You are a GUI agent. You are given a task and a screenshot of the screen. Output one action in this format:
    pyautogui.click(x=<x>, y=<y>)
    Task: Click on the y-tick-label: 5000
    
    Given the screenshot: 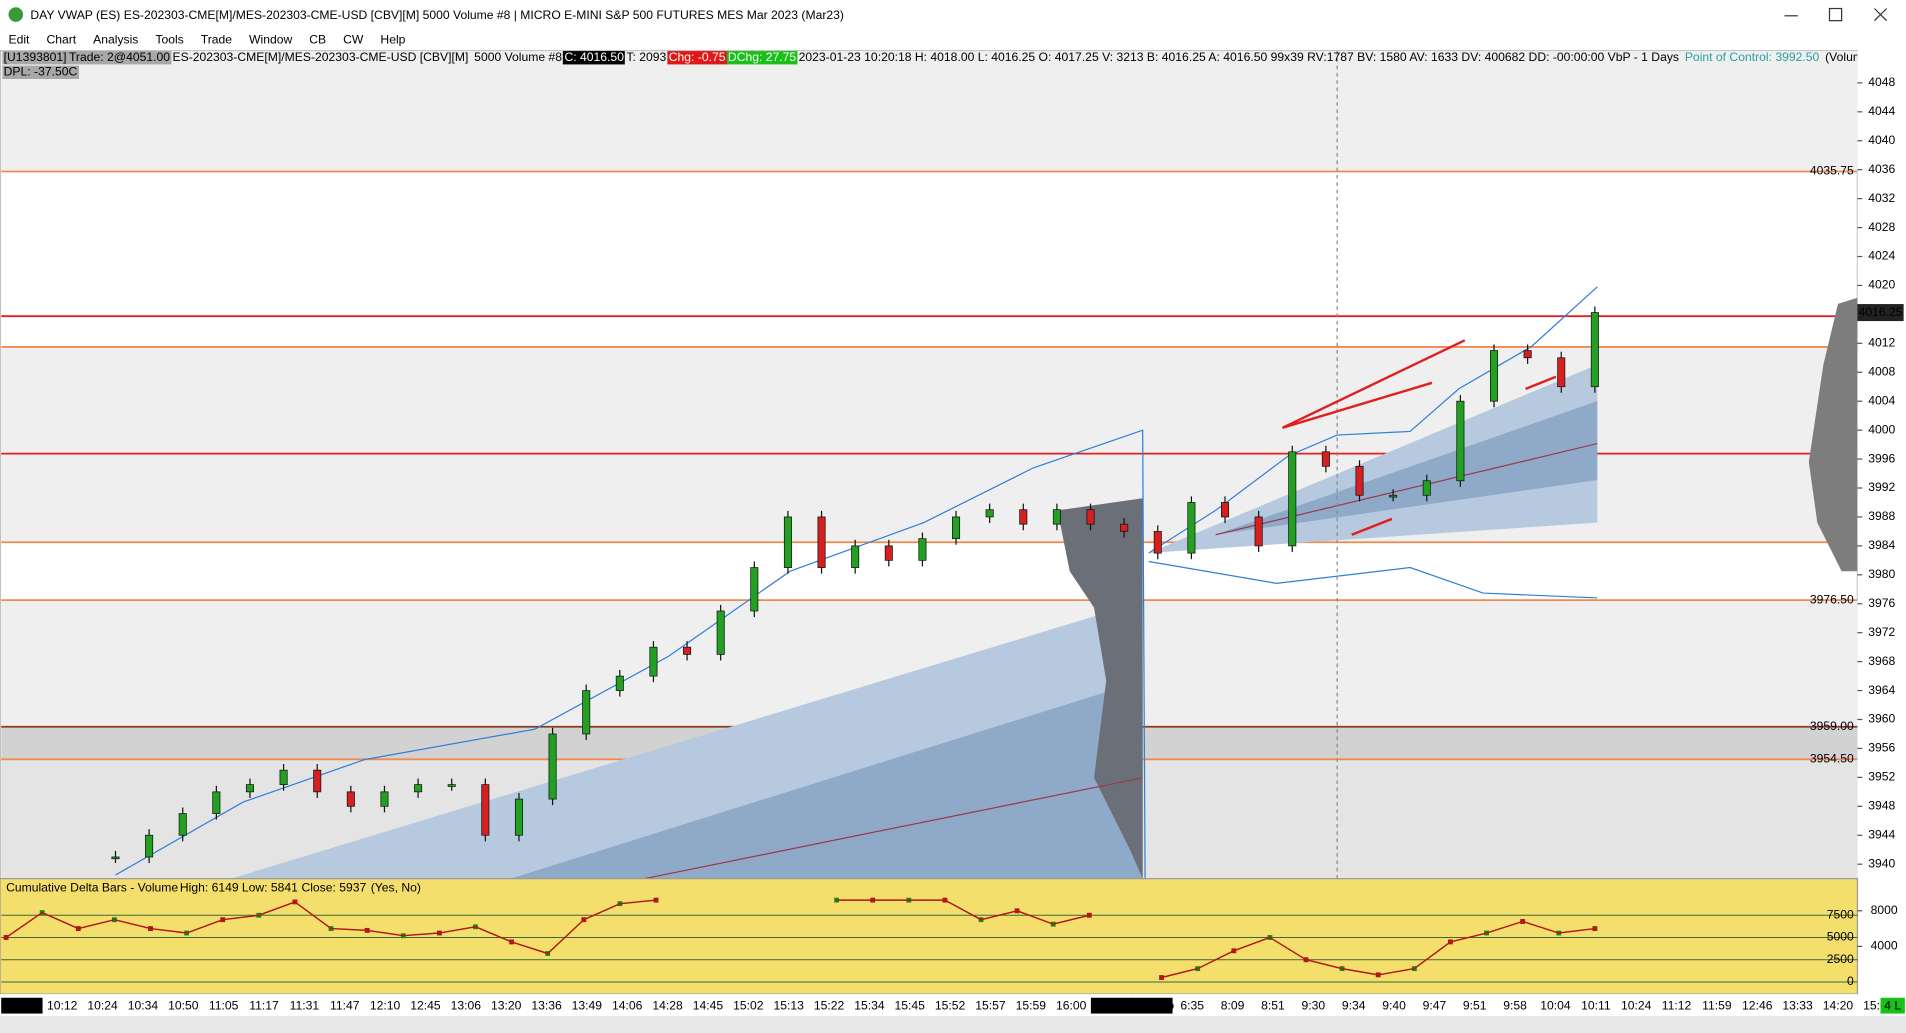 What is the action you would take?
    pyautogui.click(x=1840, y=937)
    